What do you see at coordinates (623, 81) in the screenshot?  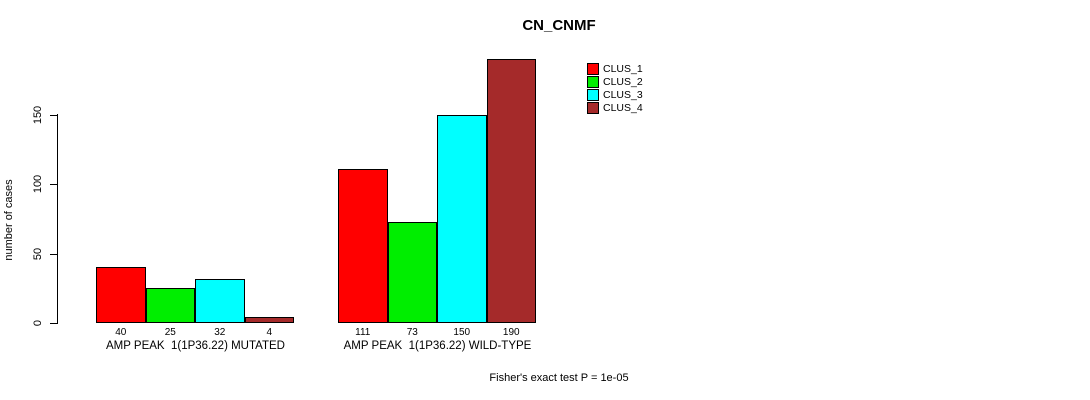 I see `legend-label: CLUS_2` at bounding box center [623, 81].